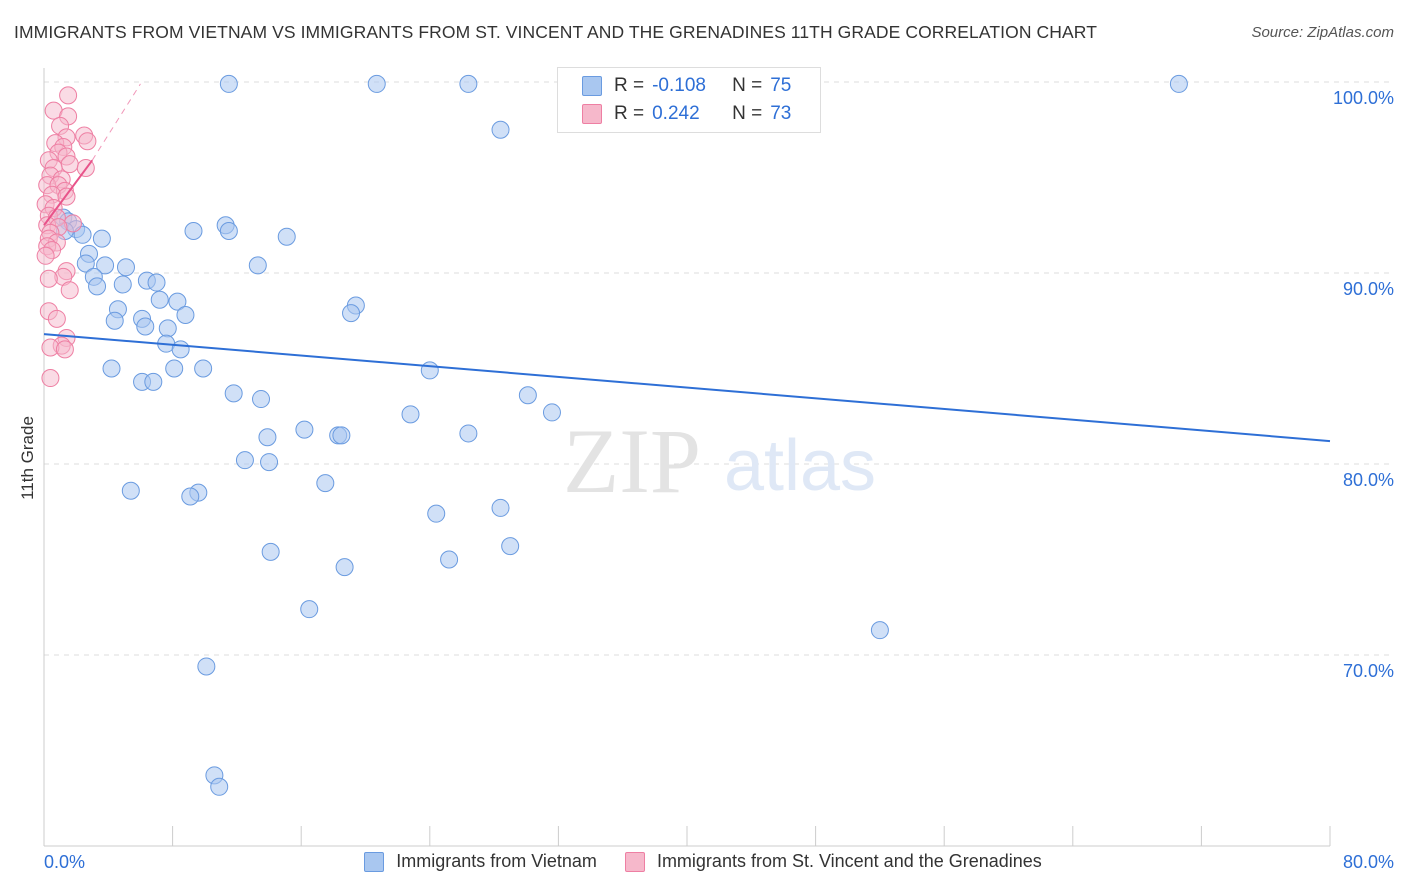  What do you see at coordinates (1368, 862) in the screenshot?
I see `x-tick-label-max: 80.0%` at bounding box center [1368, 862].